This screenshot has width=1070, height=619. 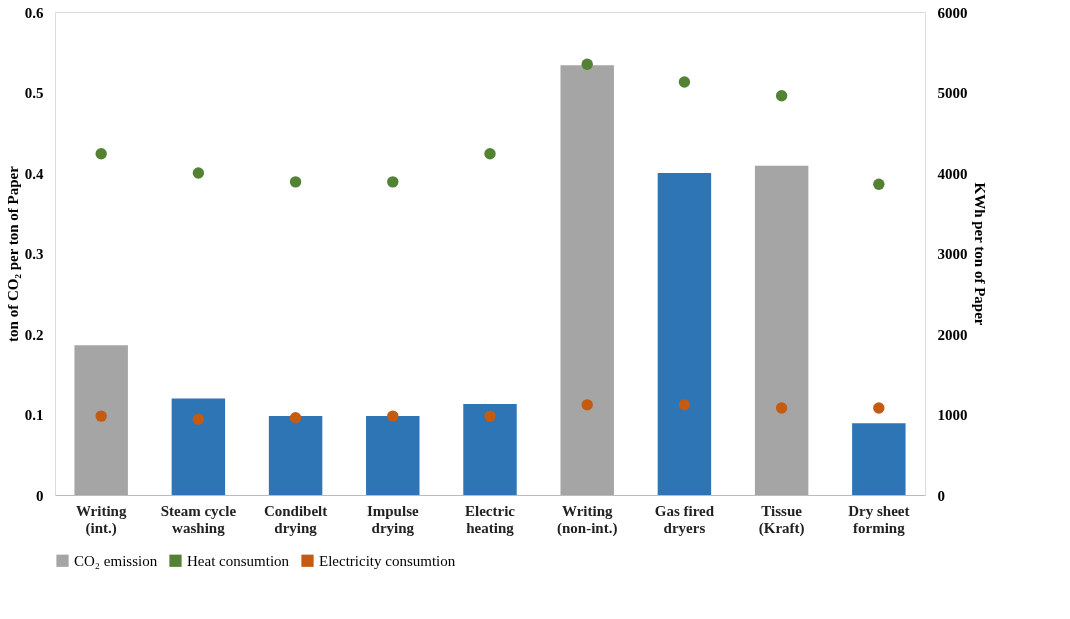 I want to click on y-axis-title: ton of CO₂ per ton of Paper, so click(x=12, y=253).